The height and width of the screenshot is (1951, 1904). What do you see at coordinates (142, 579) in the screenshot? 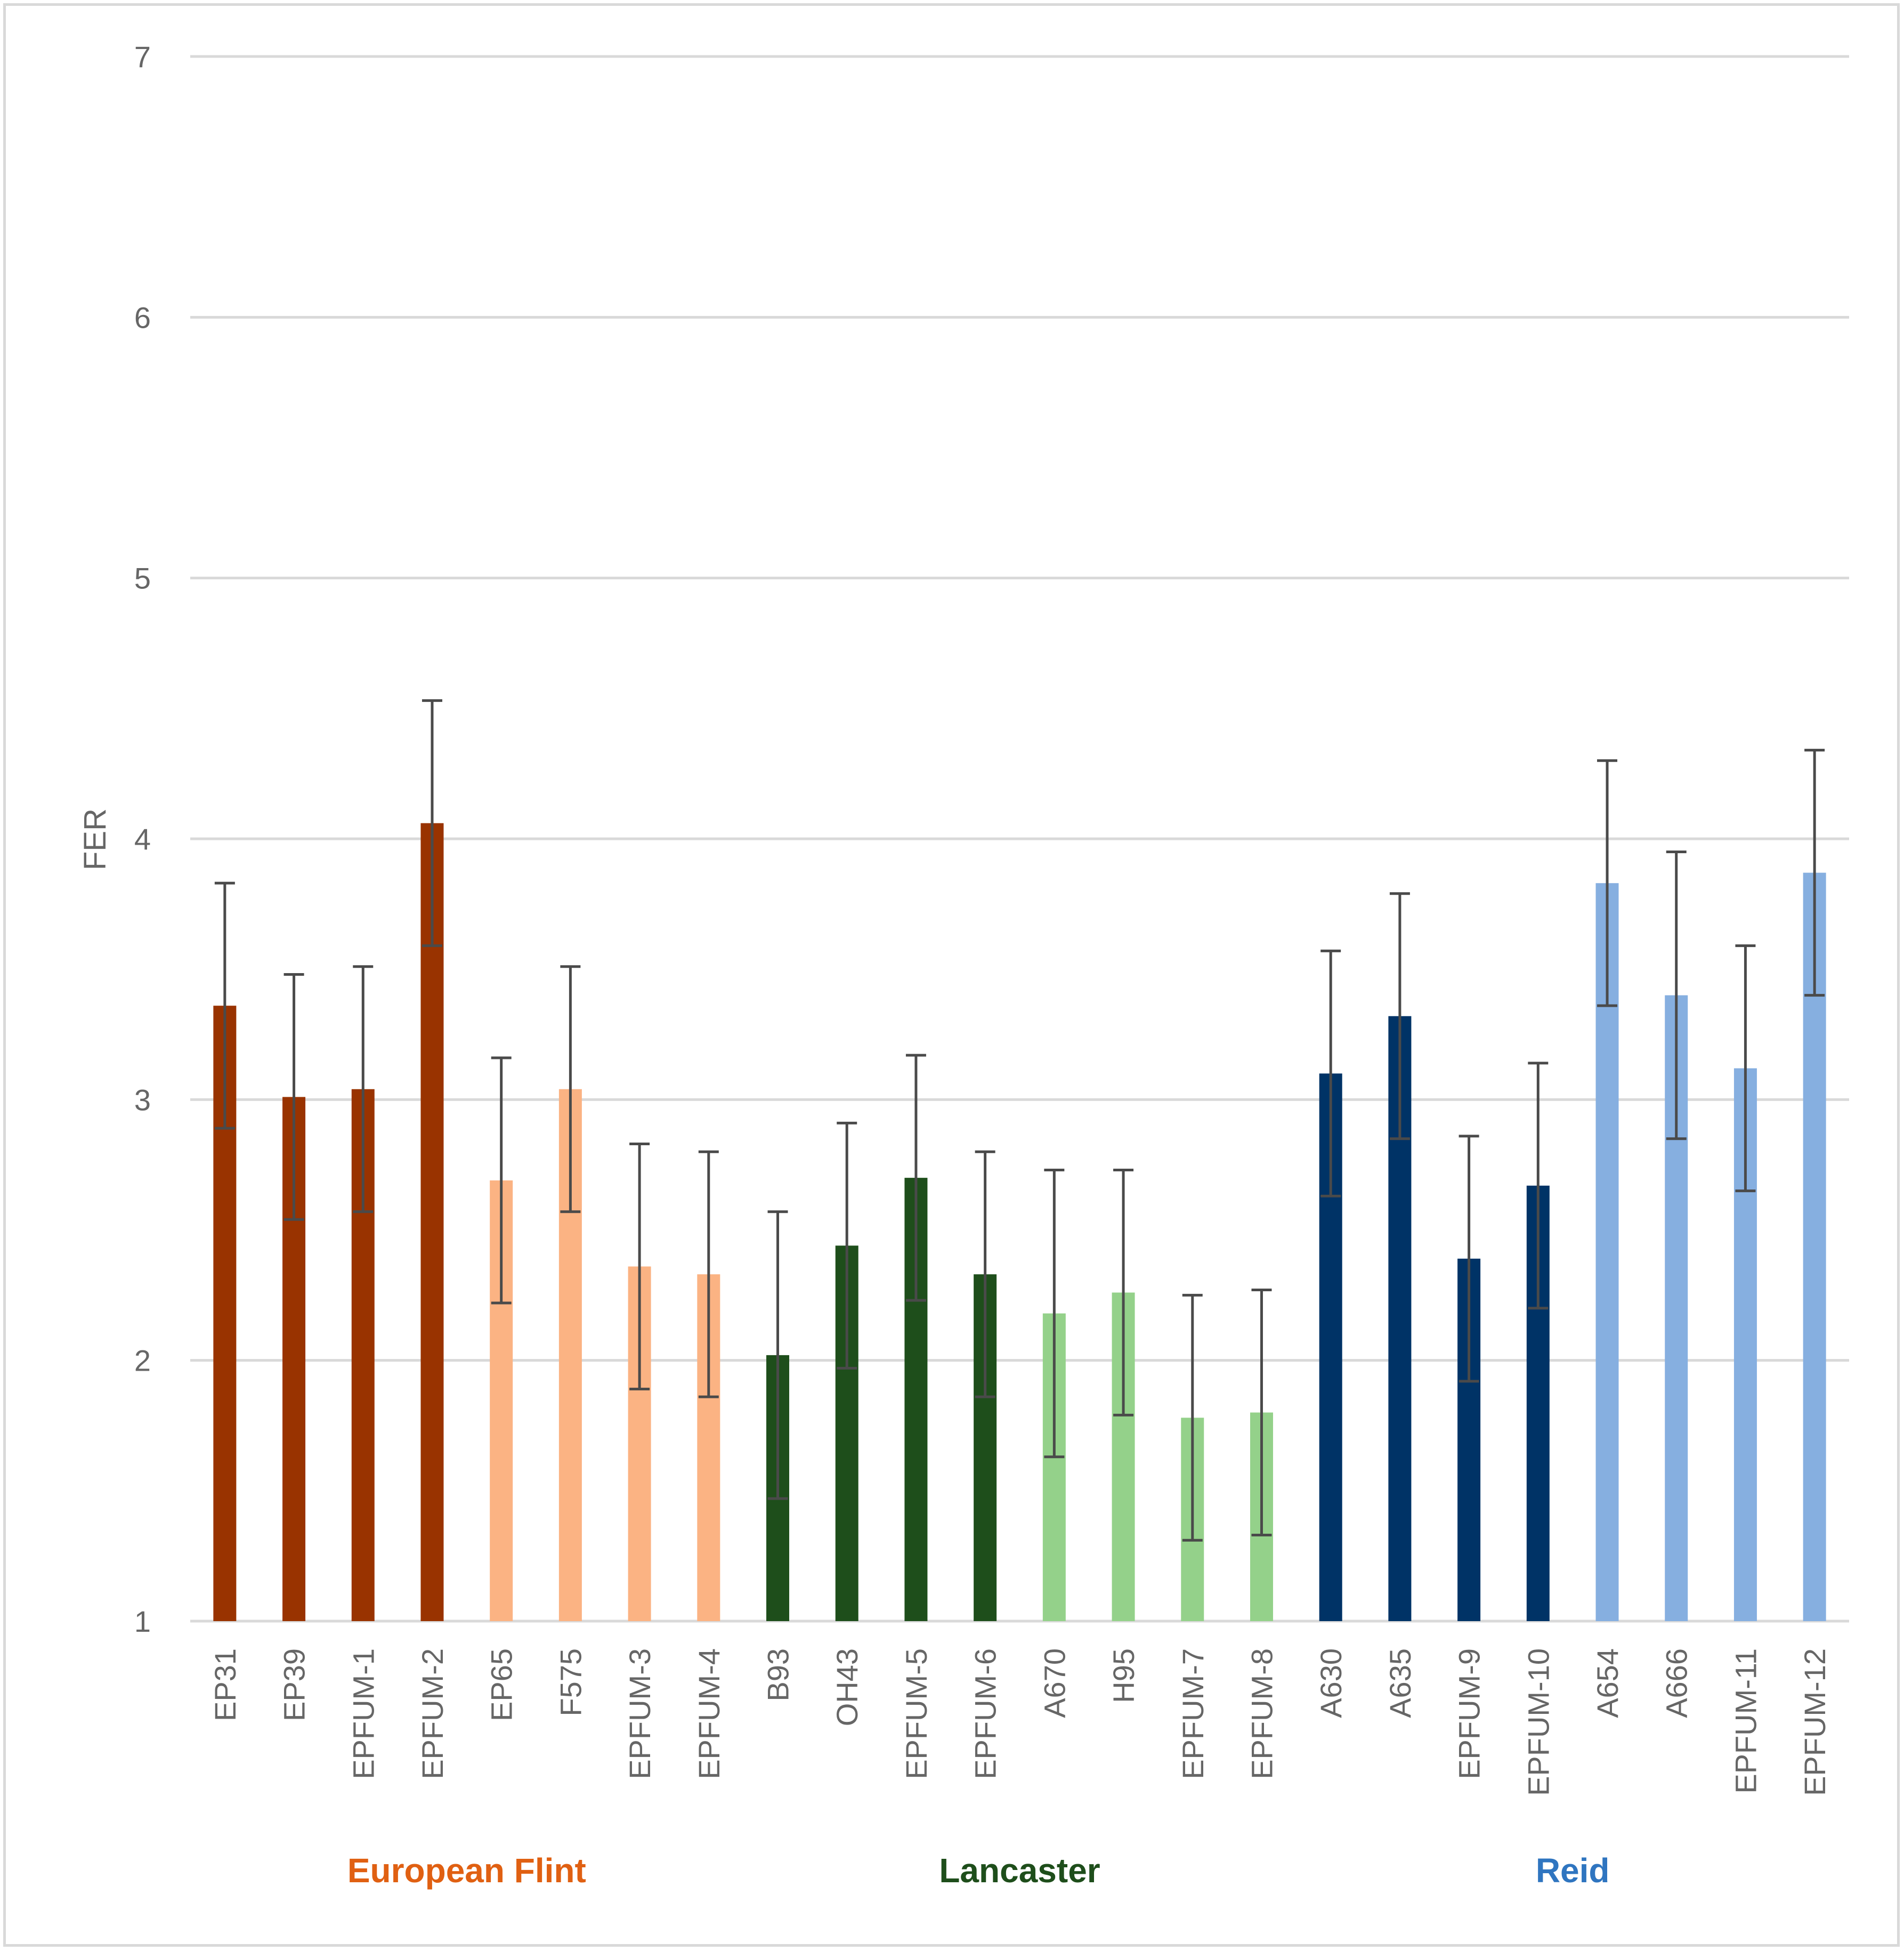
I see `y-tick-label: 5` at bounding box center [142, 579].